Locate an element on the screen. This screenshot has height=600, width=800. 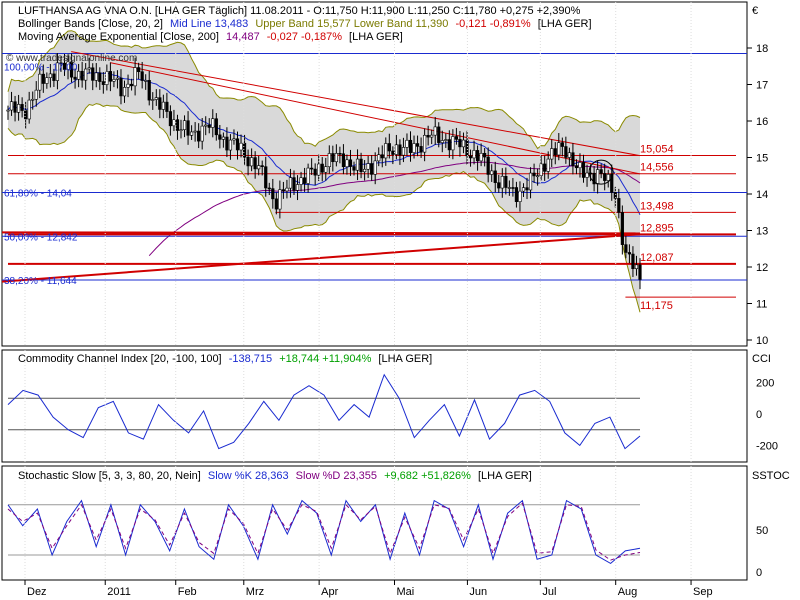
stoch-title: Stochastic Slow [5, 3, 3, 80, 20, Nein] is located at coordinates (109, 476).